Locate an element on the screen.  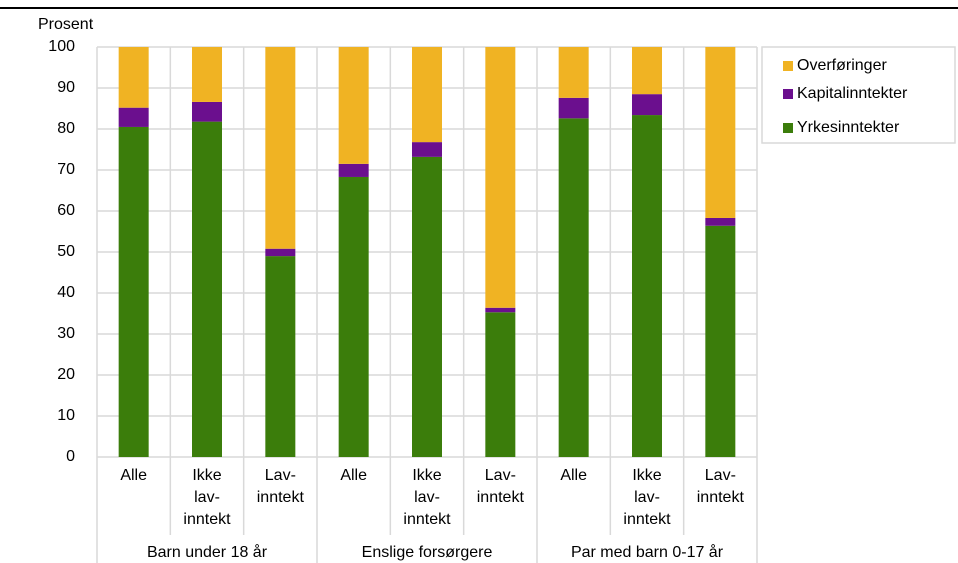
y-tick-label: 70 is located at coordinates (66, 169).